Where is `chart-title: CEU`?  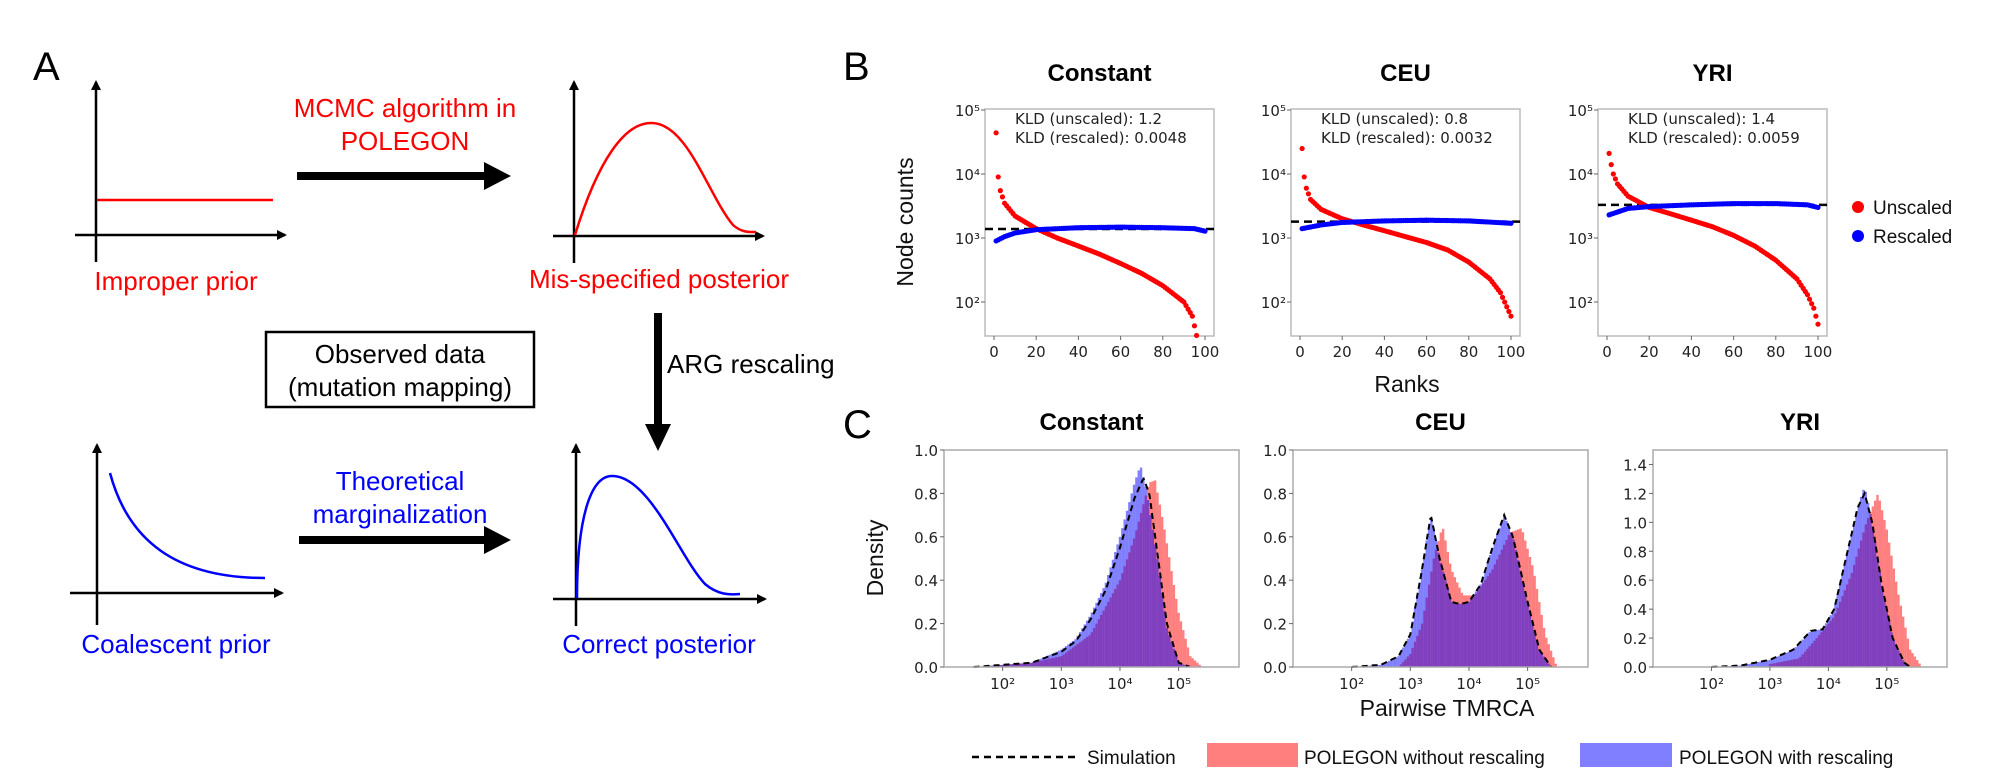 chart-title: CEU is located at coordinates (1405, 73).